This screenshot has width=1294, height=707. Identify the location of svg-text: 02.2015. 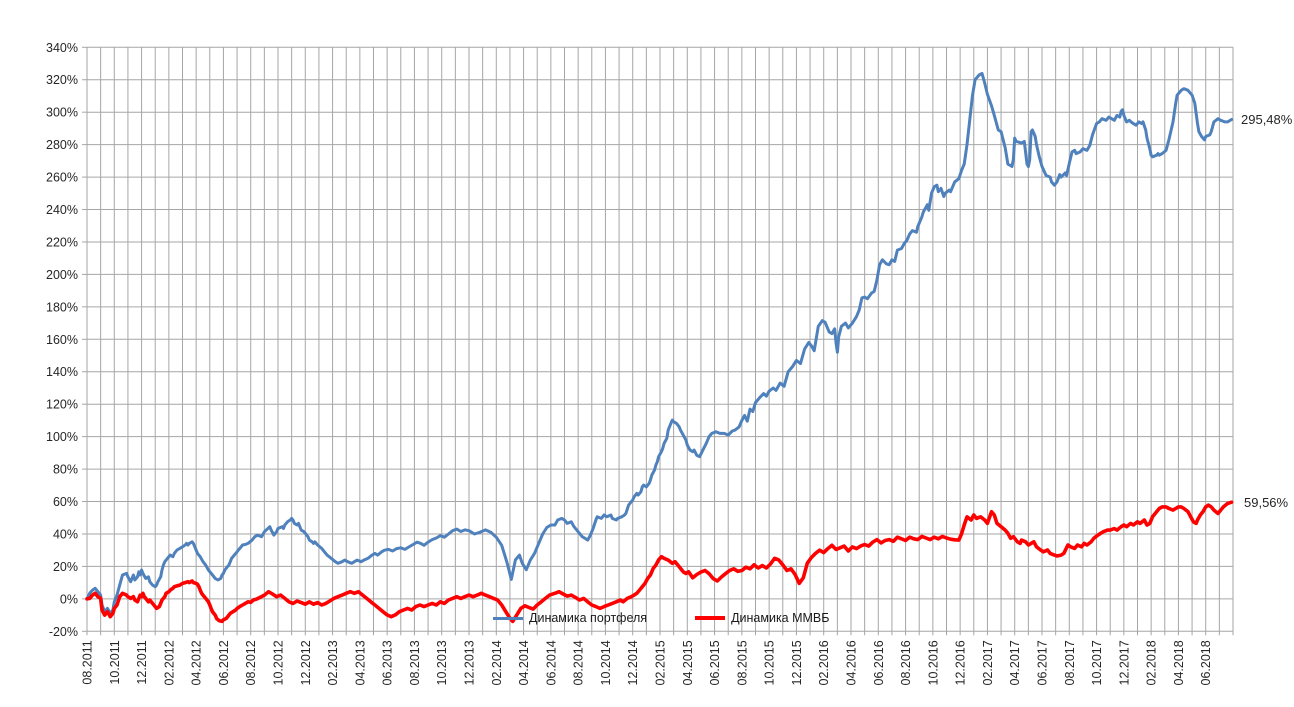
(661, 662).